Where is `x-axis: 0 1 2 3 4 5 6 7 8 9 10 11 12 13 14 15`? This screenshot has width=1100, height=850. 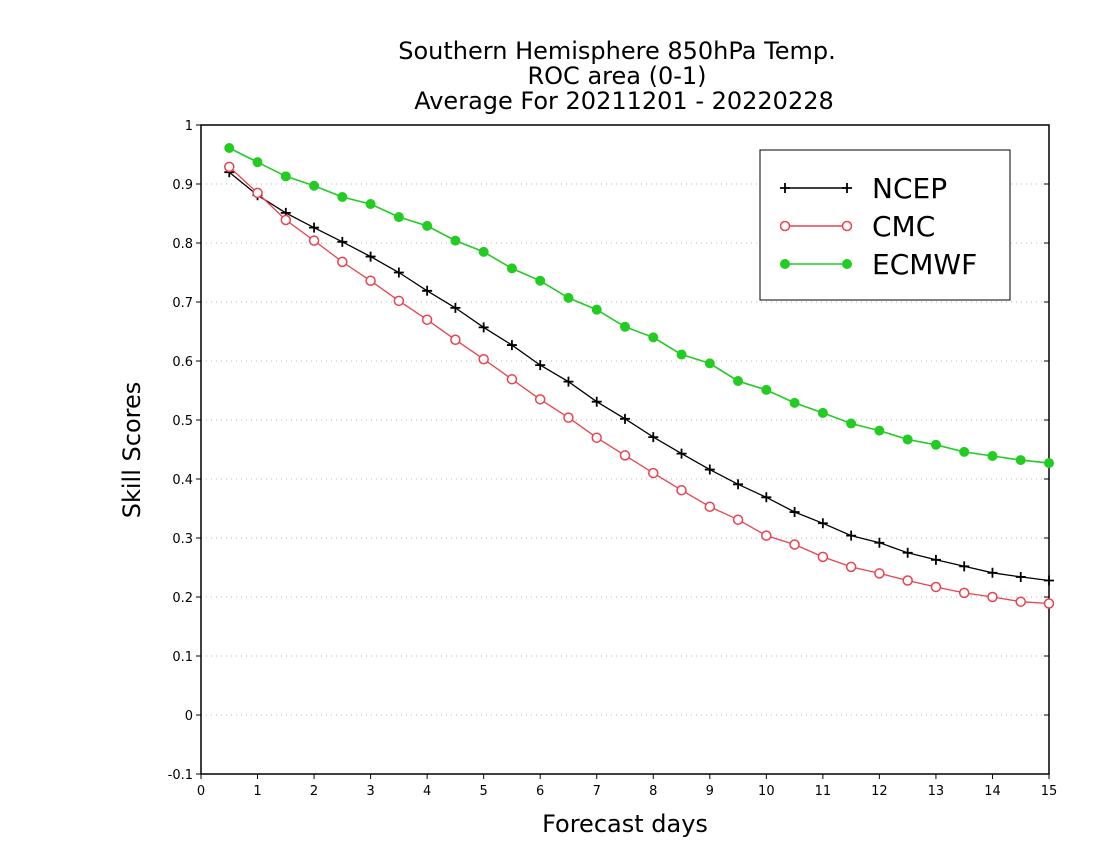 x-axis: 0 1 2 3 4 5 6 7 8 9 10 11 12 13 14 15 is located at coordinates (627, 786).